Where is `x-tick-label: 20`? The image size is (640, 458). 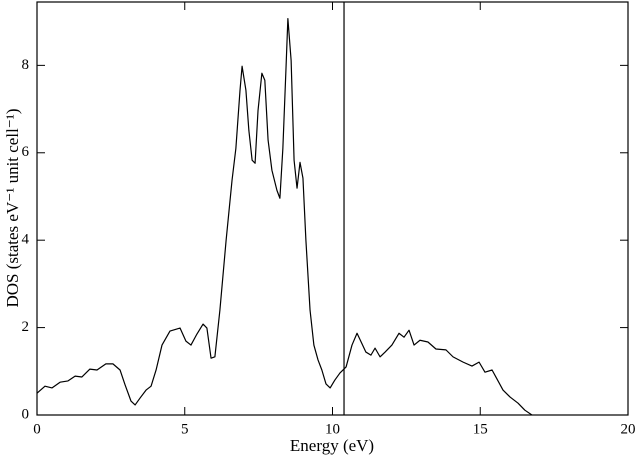 x-tick-label: 20 is located at coordinates (628, 429).